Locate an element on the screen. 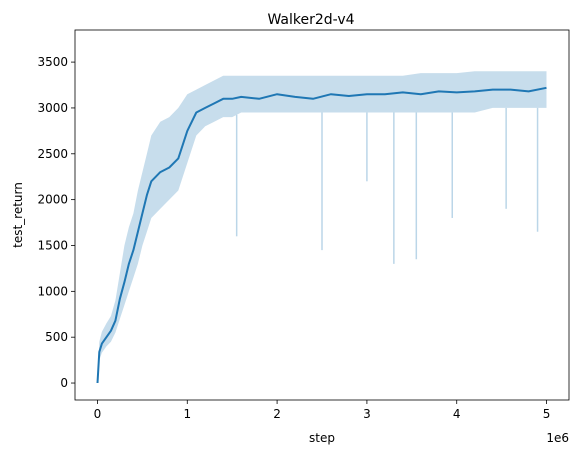 This screenshot has width=580, height=455. x-axis-ticks: 0 1 2 3 4 5 is located at coordinates (322, 410).